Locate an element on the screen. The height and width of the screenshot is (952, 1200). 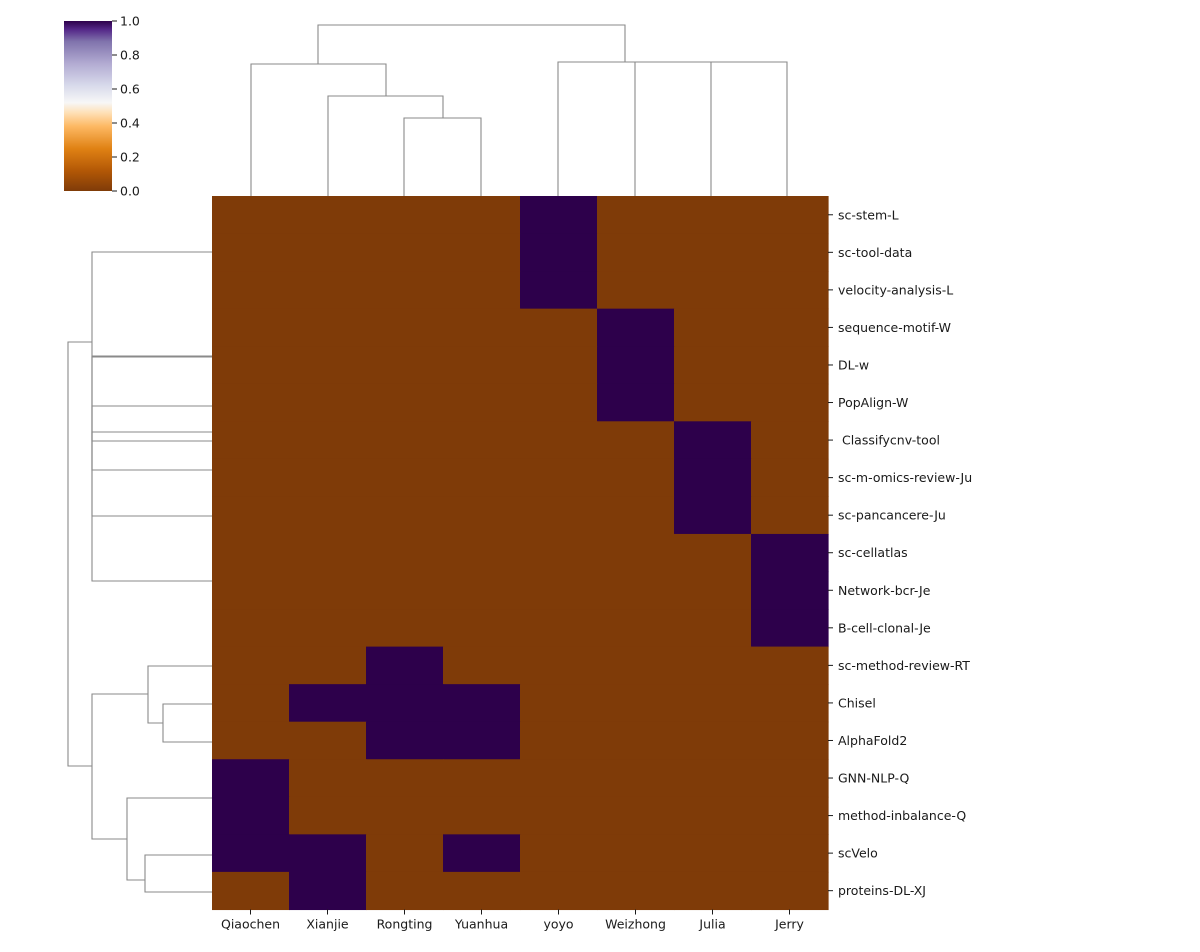
column-label: Xianjie is located at coordinates (327, 923).